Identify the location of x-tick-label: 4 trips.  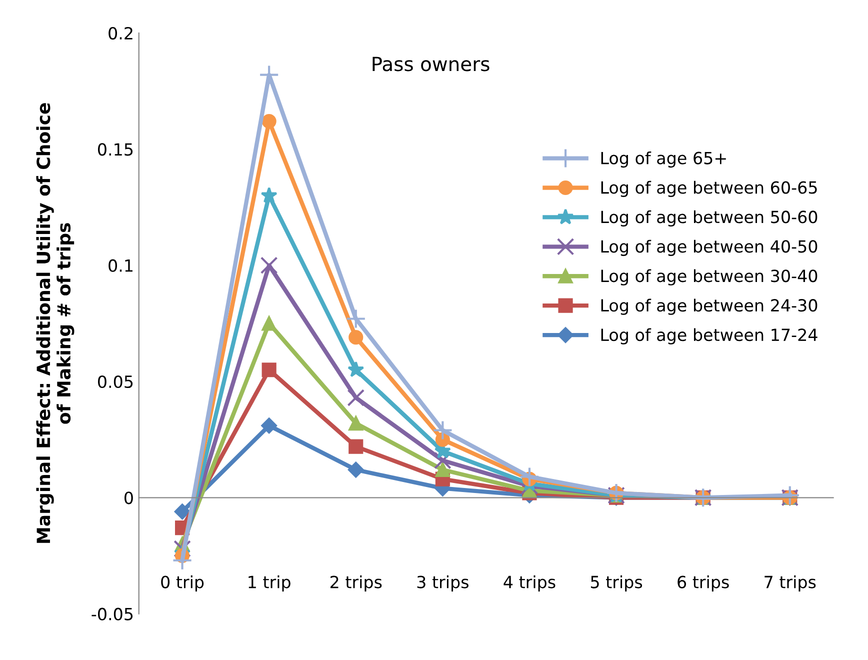
(530, 583).